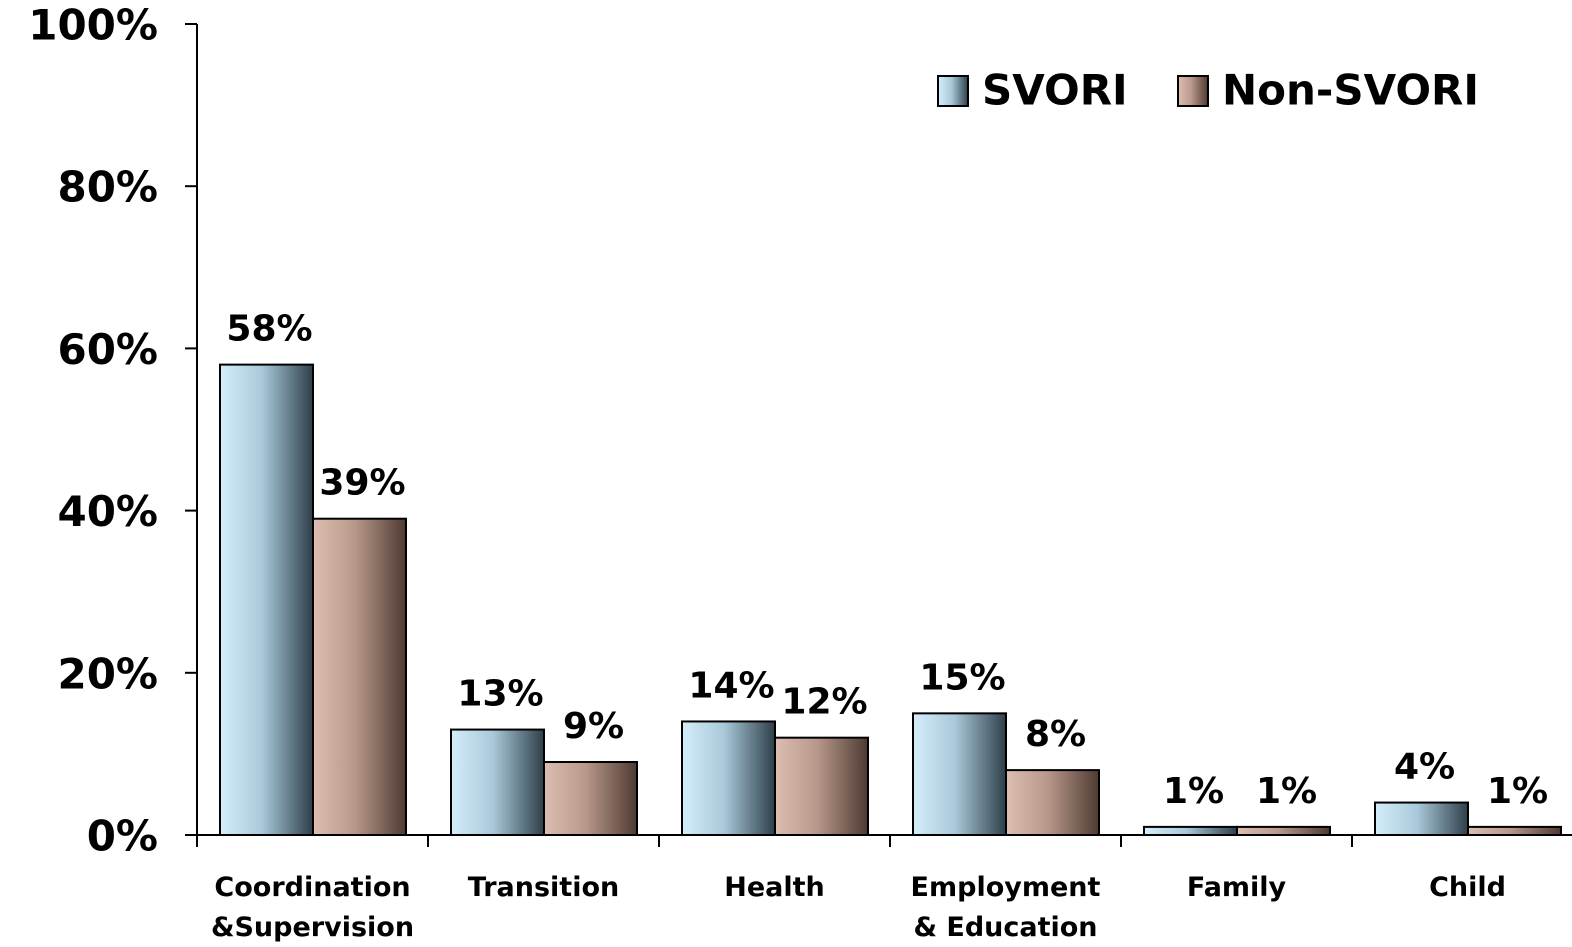 The width and height of the screenshot is (1572, 947). I want to click on value-label: 9%, so click(593, 726).